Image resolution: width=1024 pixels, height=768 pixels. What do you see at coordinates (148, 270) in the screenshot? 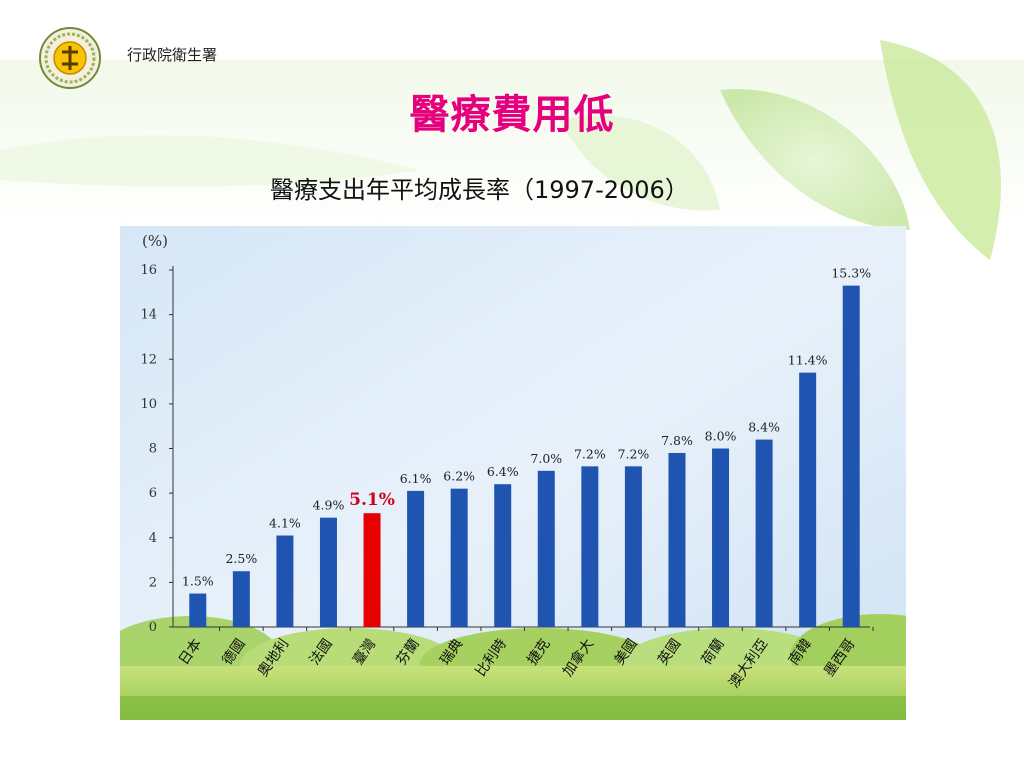
I see `y-tick-label: 16` at bounding box center [148, 270].